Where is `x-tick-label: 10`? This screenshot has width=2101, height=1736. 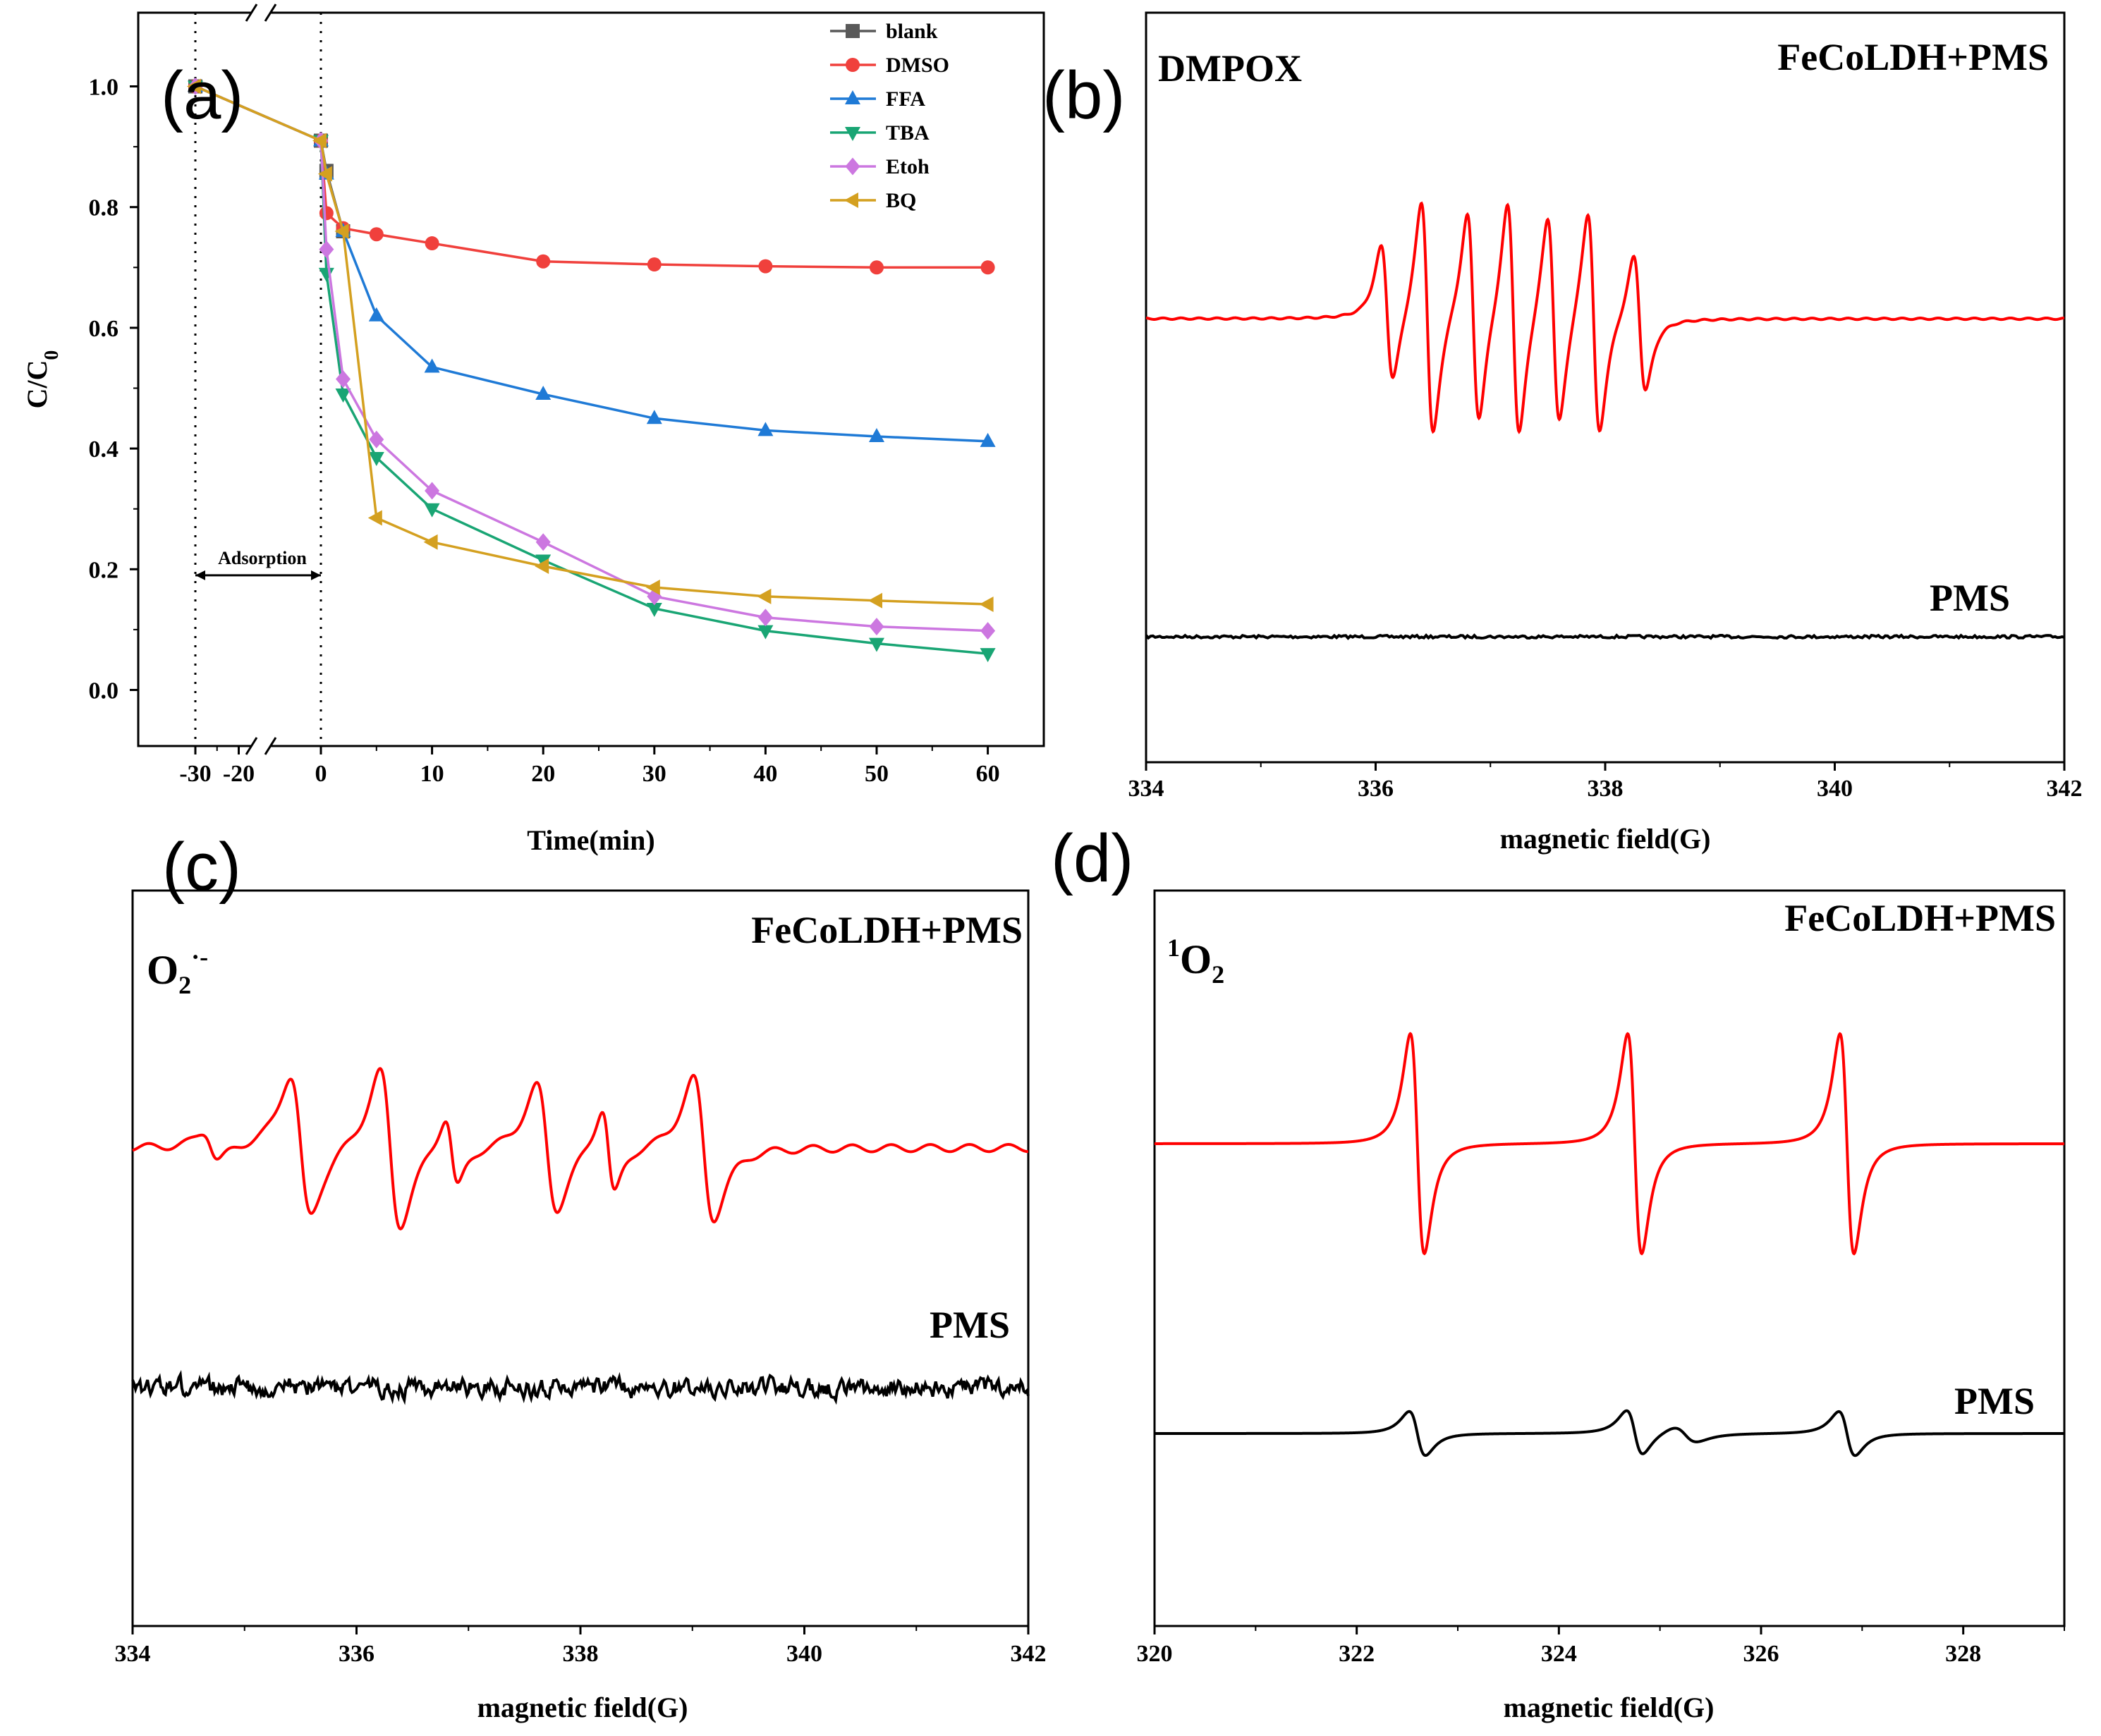 x-tick-label: 10 is located at coordinates (432, 774).